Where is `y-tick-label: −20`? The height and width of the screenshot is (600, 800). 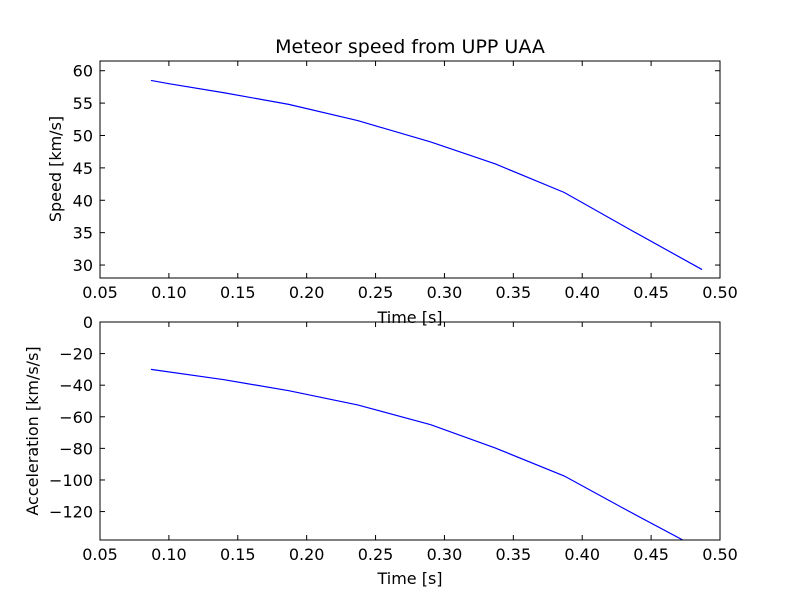 y-tick-label: −20 is located at coordinates (76, 354).